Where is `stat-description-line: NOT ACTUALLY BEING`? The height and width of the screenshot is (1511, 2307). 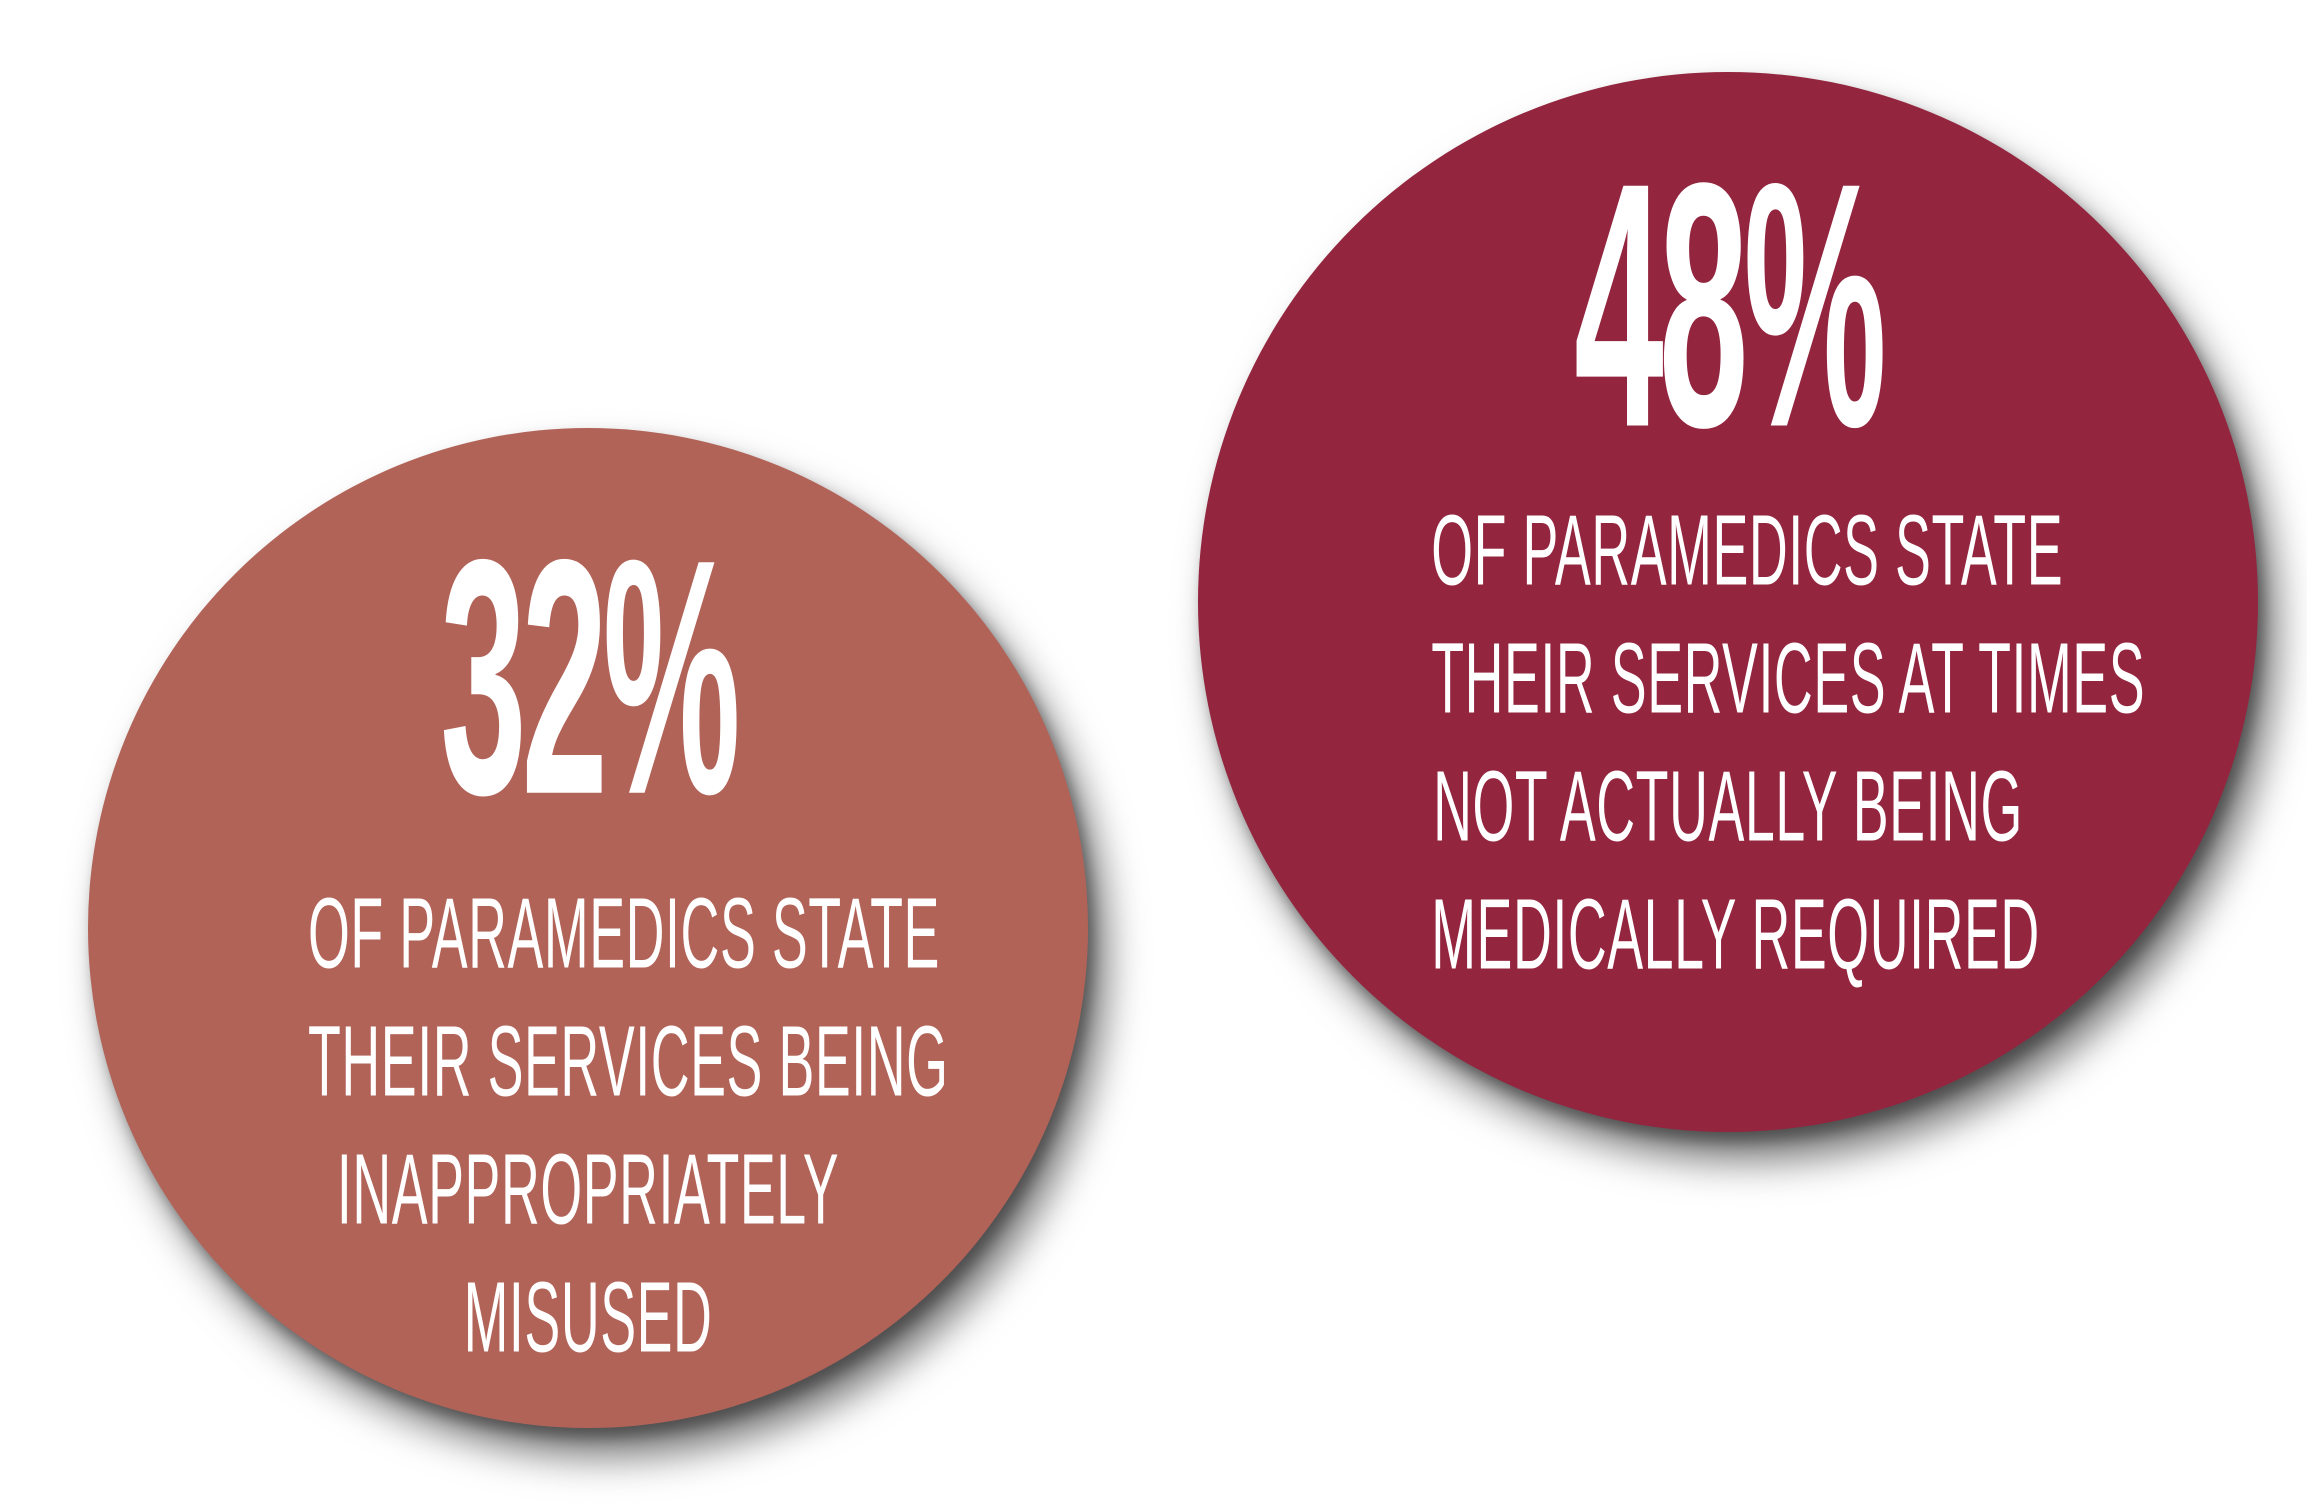
stat-description-line: NOT ACTUALLY BEING is located at coordinates (1728, 806).